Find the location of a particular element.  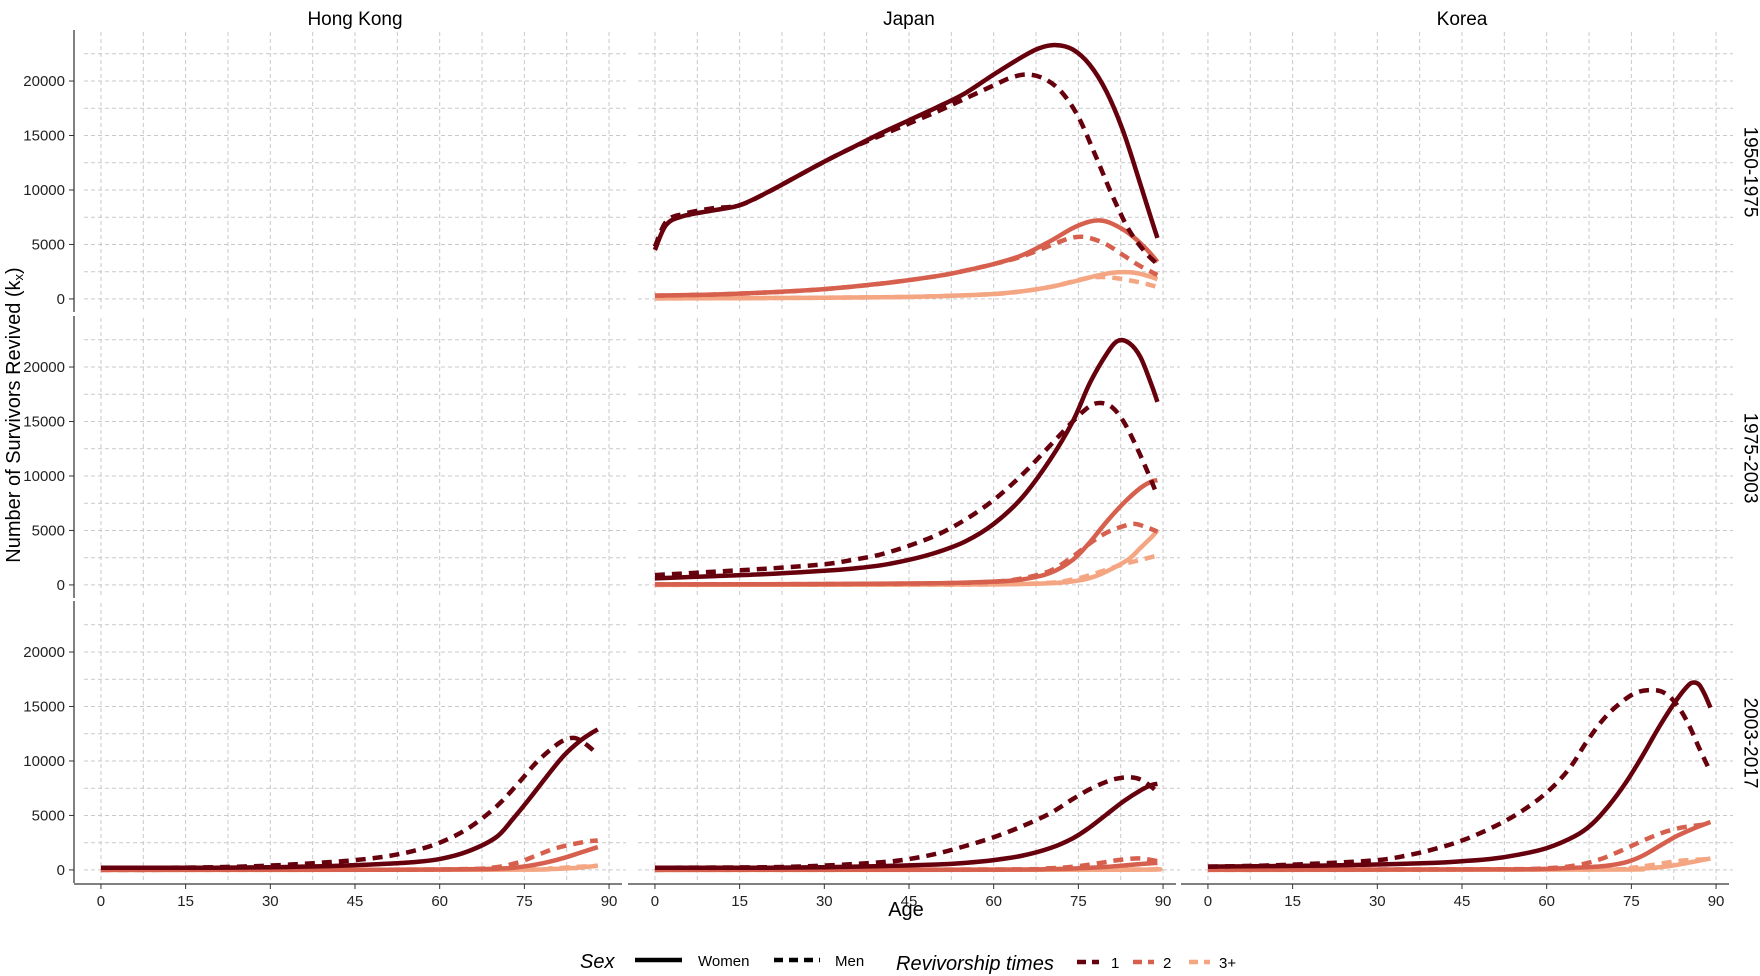

panel-korea-2003-2017: 0 15 30 45 60 75 90 is located at coordinates (1457, 756).